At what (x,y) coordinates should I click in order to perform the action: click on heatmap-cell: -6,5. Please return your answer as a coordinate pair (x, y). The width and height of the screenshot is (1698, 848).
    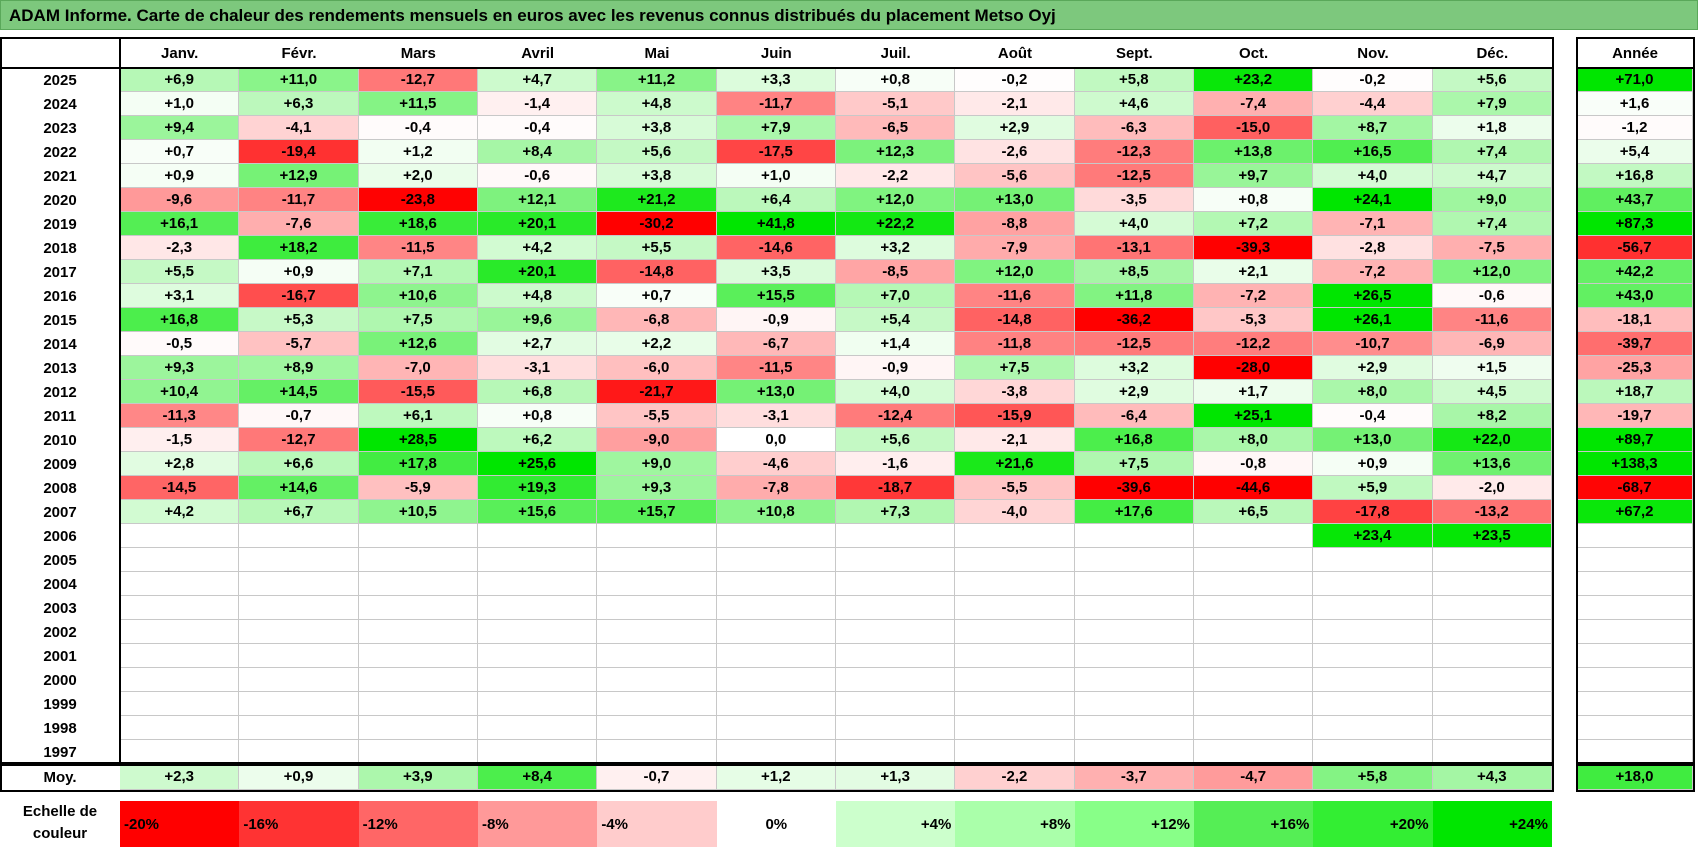
    Looking at the image, I should click on (895, 128).